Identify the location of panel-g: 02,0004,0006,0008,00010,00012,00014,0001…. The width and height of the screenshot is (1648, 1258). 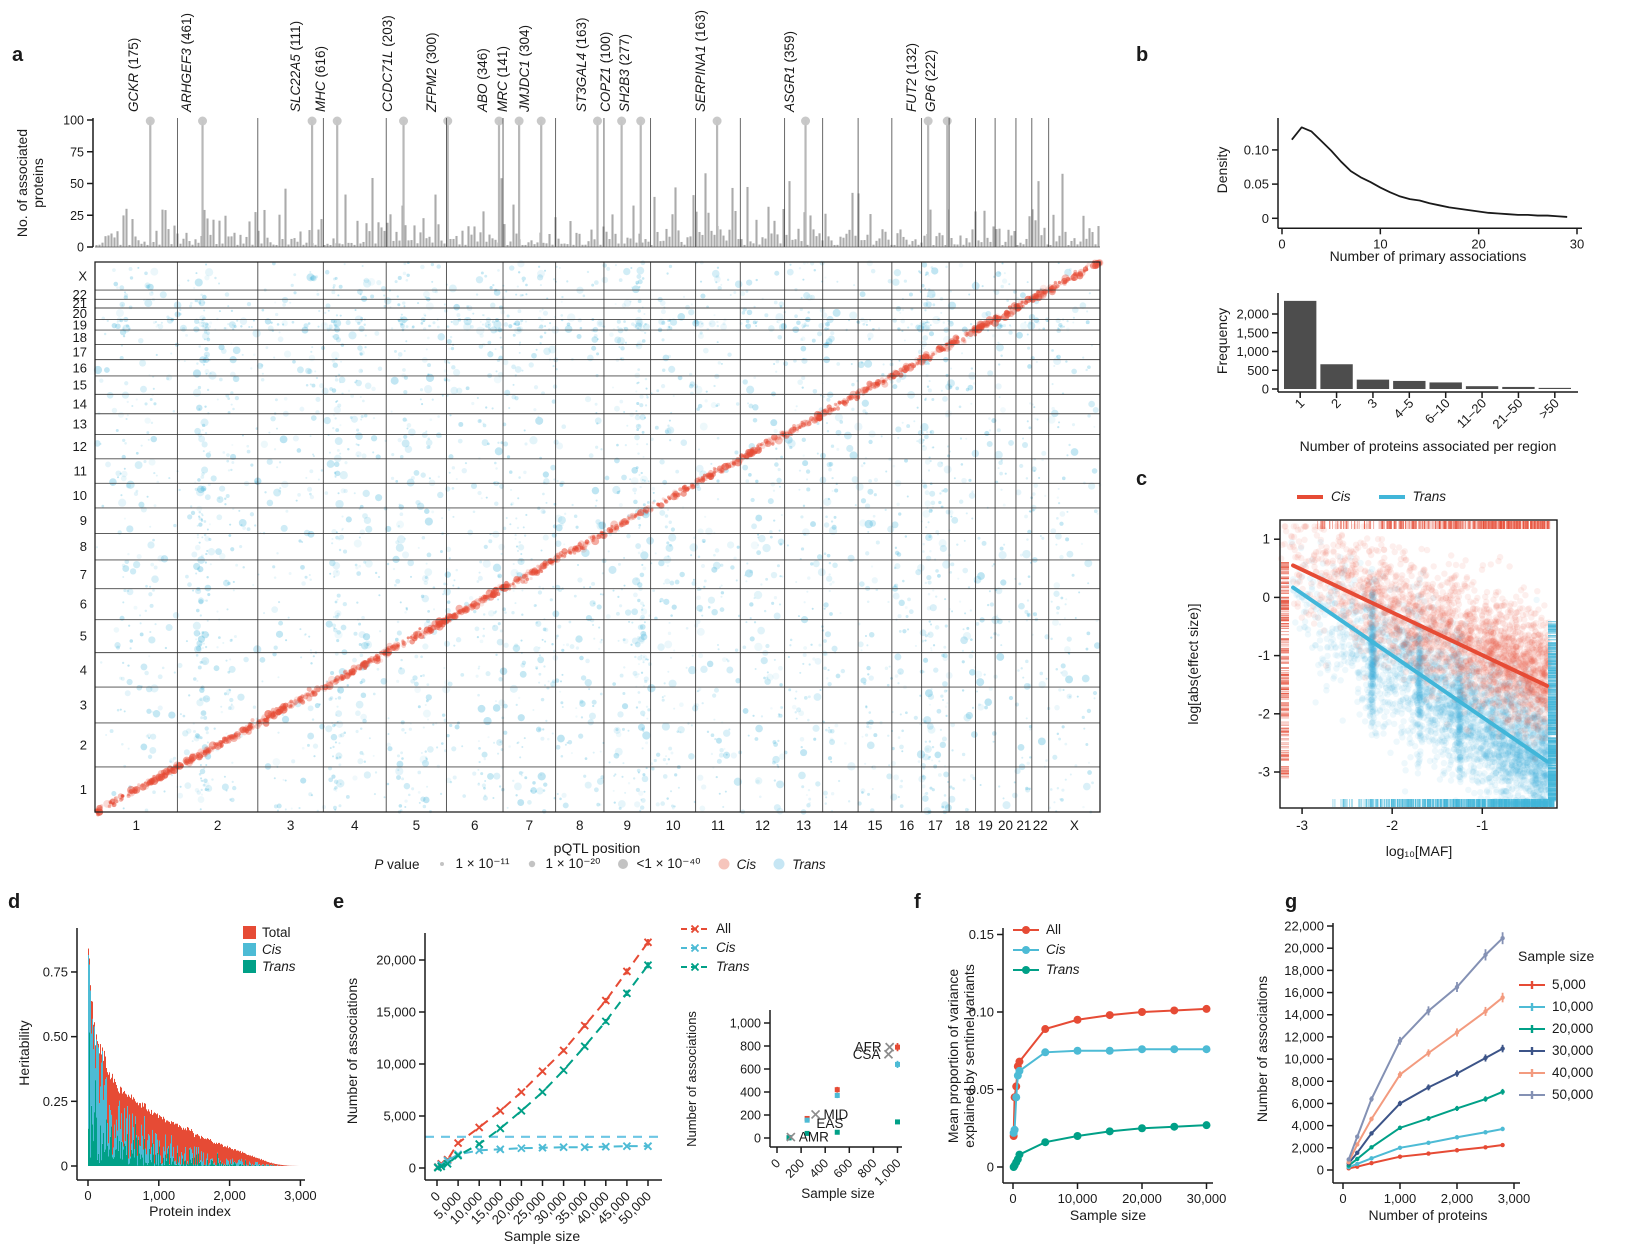
(1407, 1062).